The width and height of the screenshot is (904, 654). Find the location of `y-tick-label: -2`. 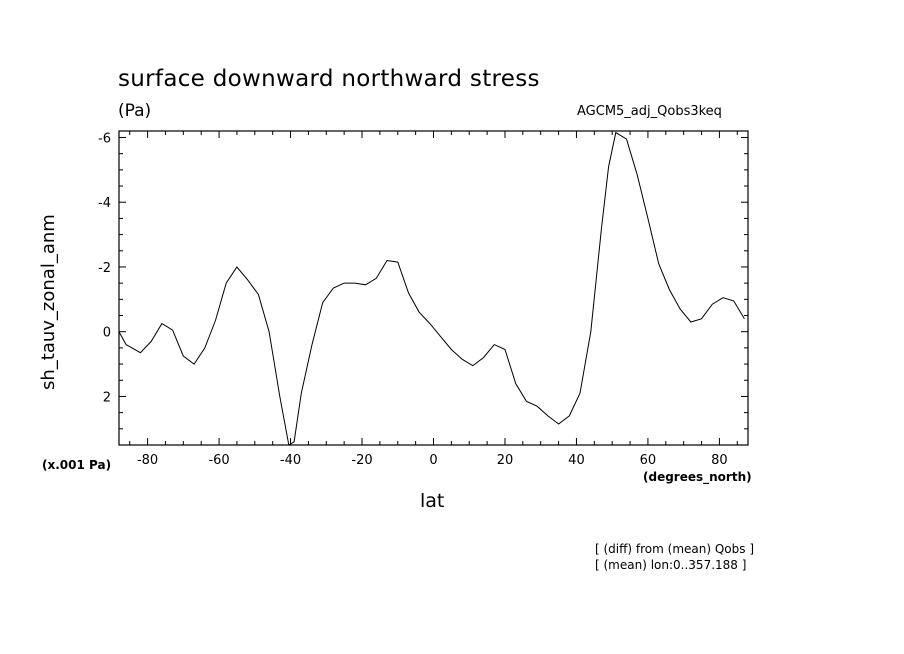

y-tick-label: -2 is located at coordinates (104, 268).